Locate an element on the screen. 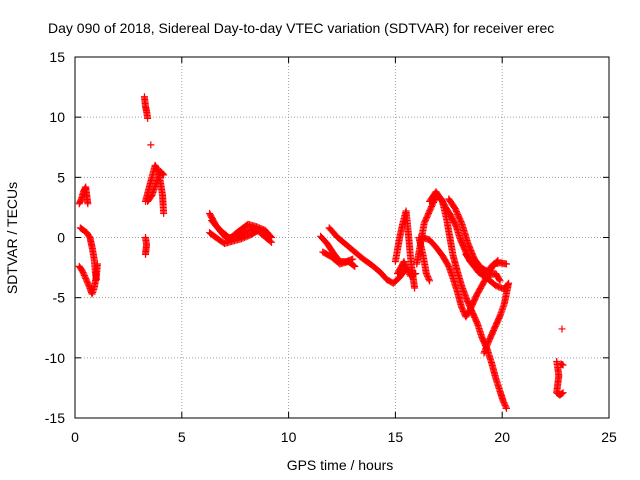 This screenshot has width=640, height=480. y-tick-label: -5 is located at coordinates (59, 298).